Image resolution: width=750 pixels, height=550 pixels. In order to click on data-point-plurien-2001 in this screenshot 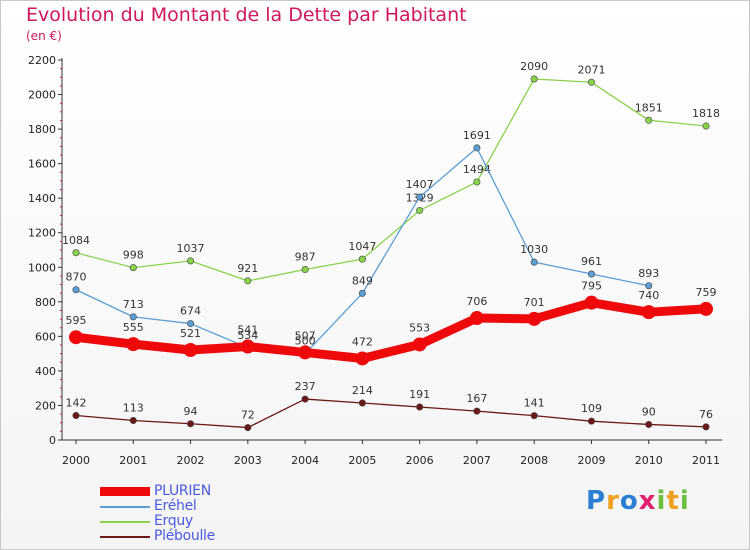, I will do `click(133, 344)`.